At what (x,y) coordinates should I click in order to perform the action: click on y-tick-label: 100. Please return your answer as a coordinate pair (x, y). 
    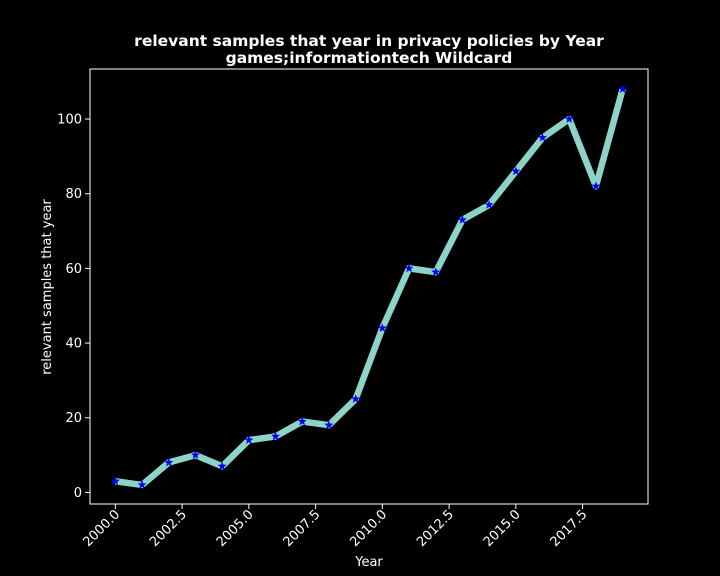
    Looking at the image, I should click on (69, 120).